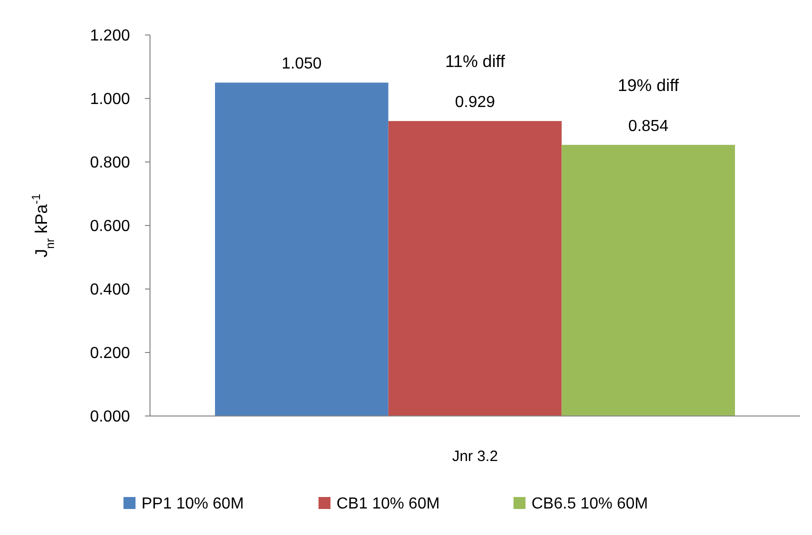 The image size is (812, 535). I want to click on legend-label: CB1 10% 60M, so click(388, 504).